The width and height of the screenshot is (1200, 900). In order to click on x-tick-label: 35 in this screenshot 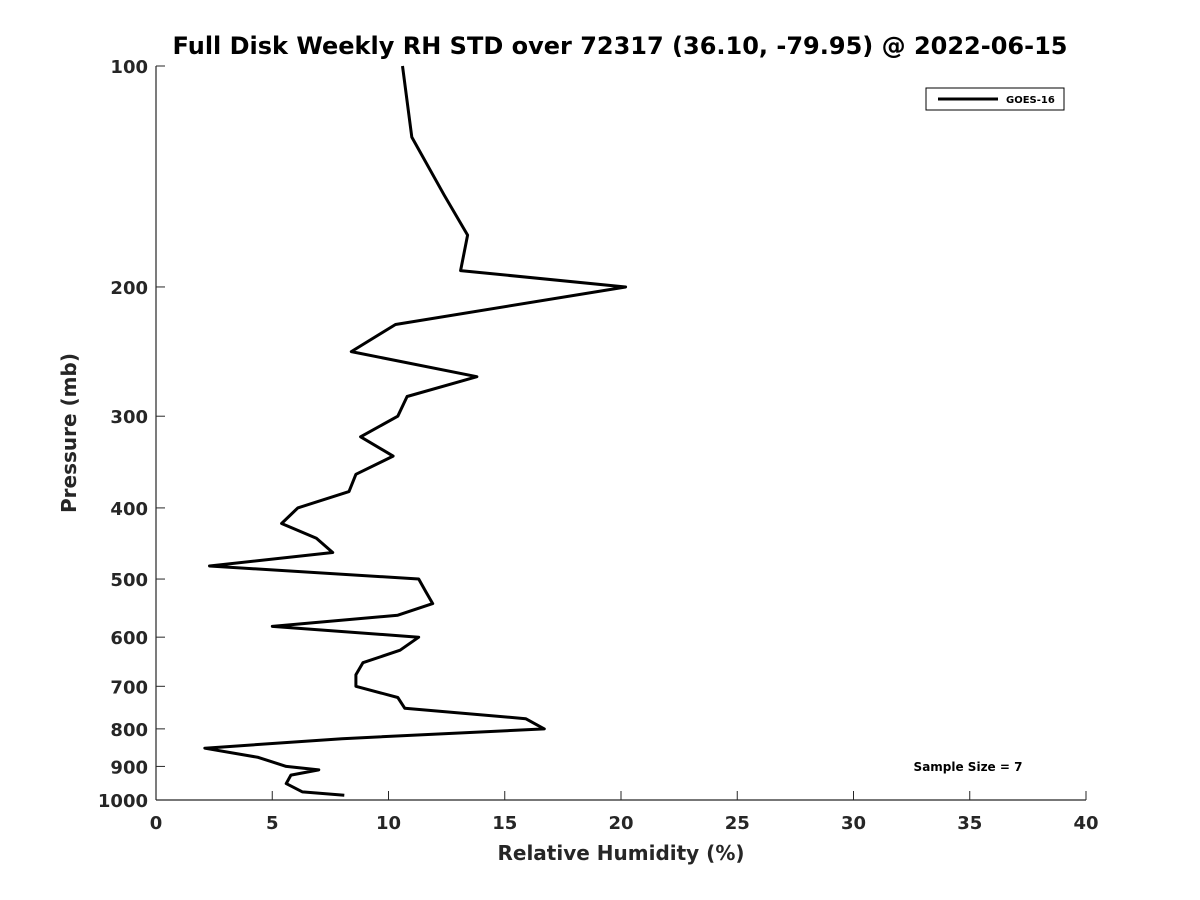, I will do `click(969, 823)`.